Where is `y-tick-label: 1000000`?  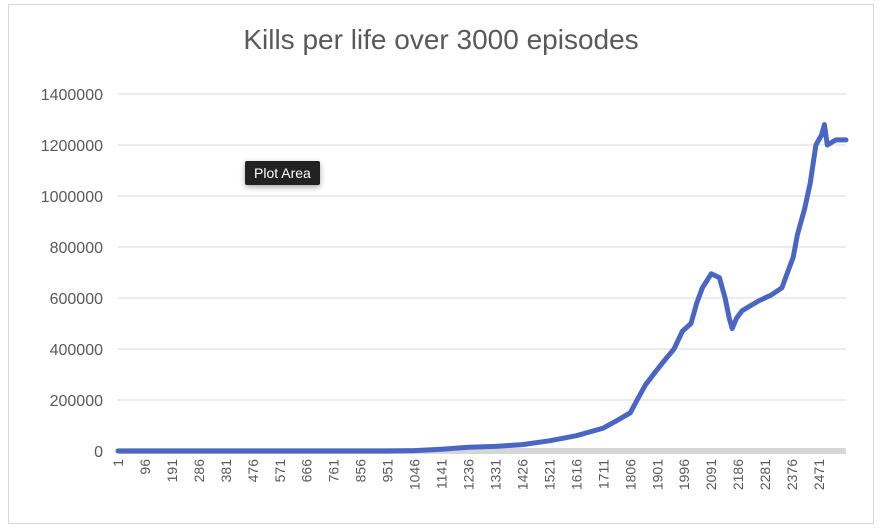
y-tick-label: 1000000 is located at coordinates (72, 197).